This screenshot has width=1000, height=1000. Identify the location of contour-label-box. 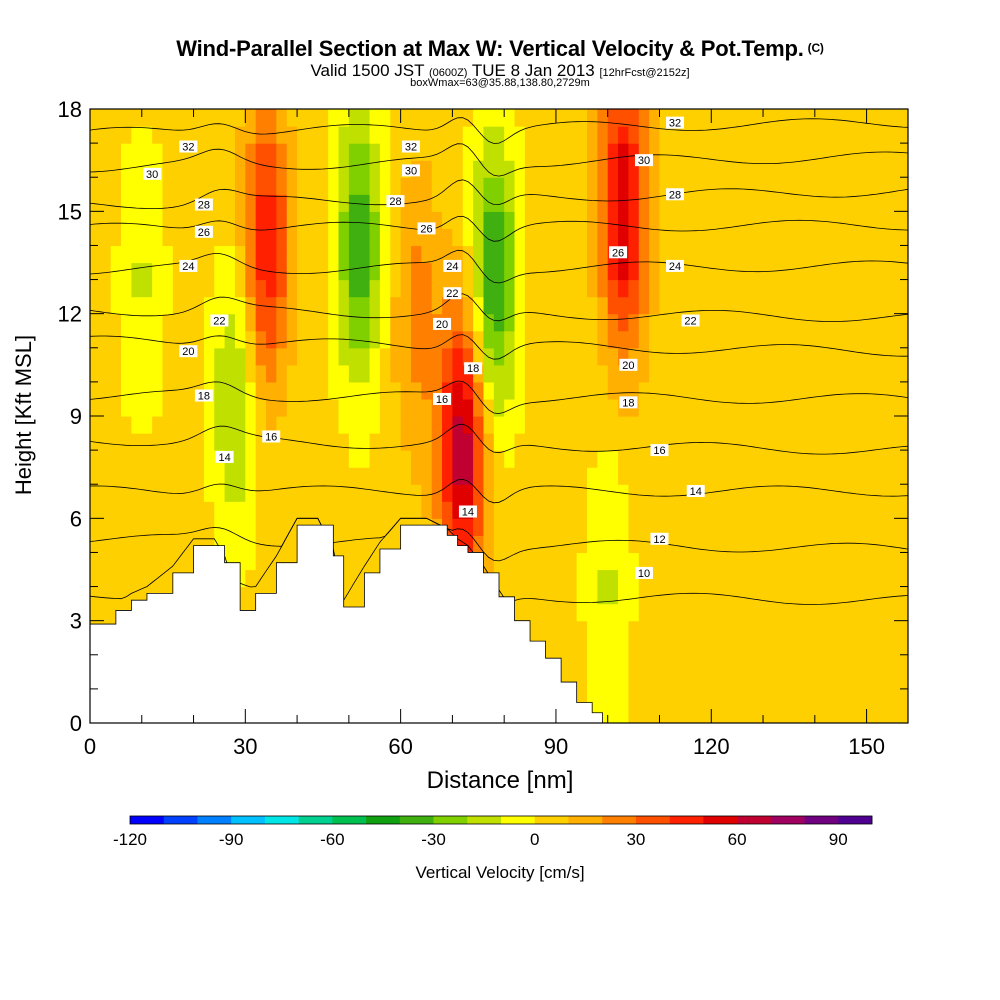
(628, 364).